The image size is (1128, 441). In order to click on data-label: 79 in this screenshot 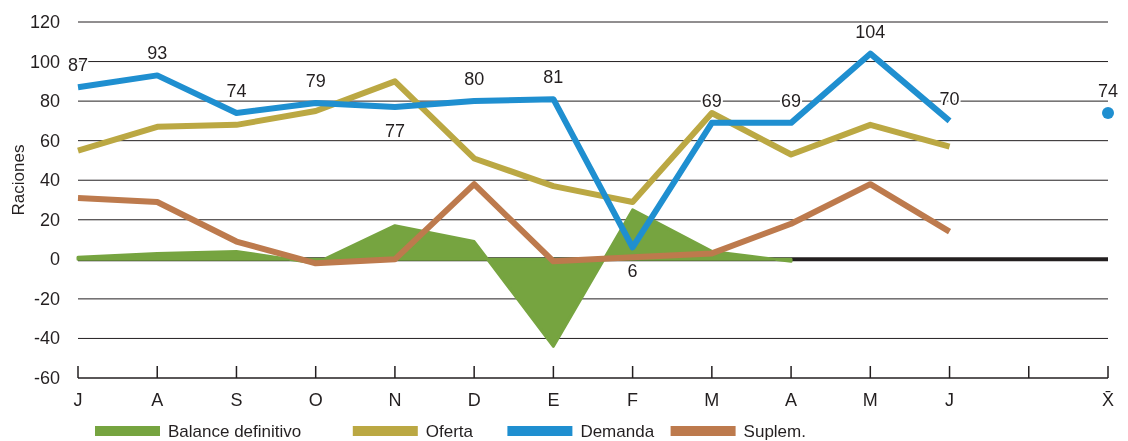, I will do `click(315, 81)`.